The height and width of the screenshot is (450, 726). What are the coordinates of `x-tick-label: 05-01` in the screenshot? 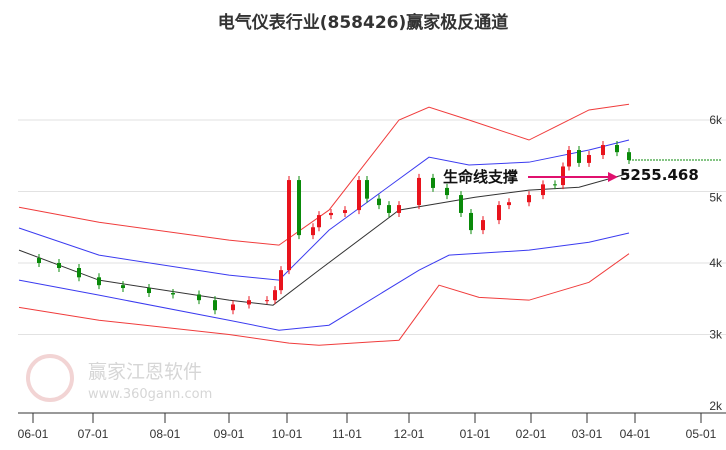 It's located at (701, 434).